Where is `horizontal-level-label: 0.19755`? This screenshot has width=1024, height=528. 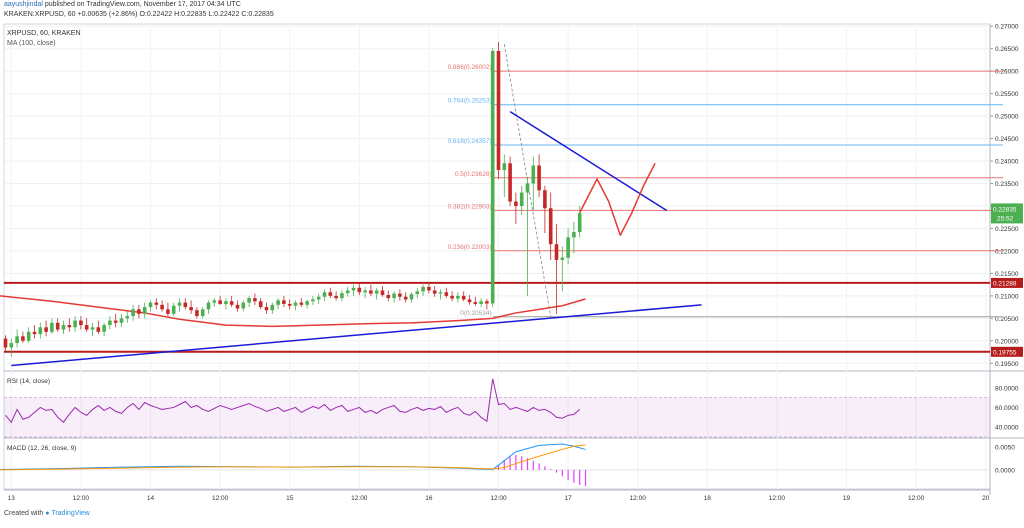
horizontal-level-label: 0.19755 is located at coordinates (1005, 352).